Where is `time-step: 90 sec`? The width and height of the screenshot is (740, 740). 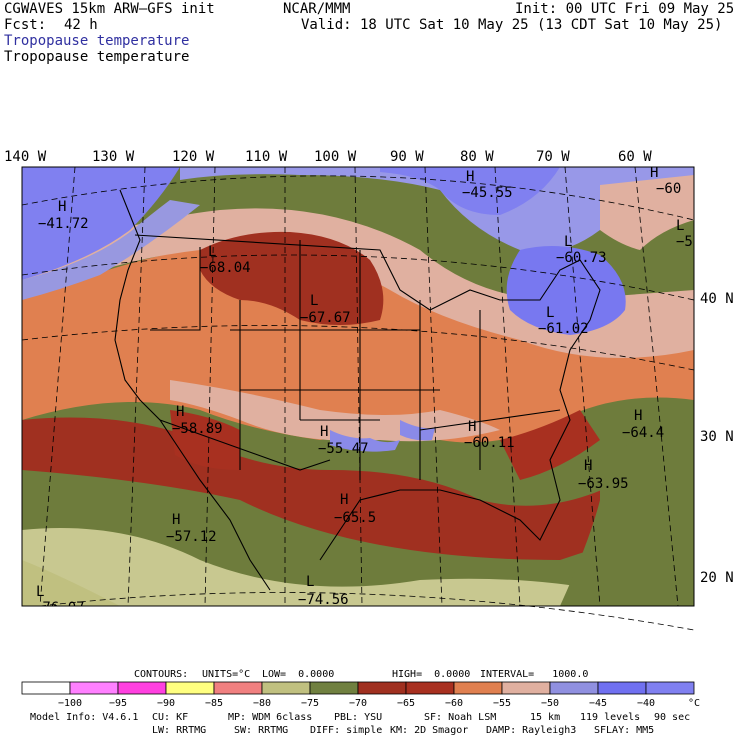 time-step: 90 sec is located at coordinates (672, 717).